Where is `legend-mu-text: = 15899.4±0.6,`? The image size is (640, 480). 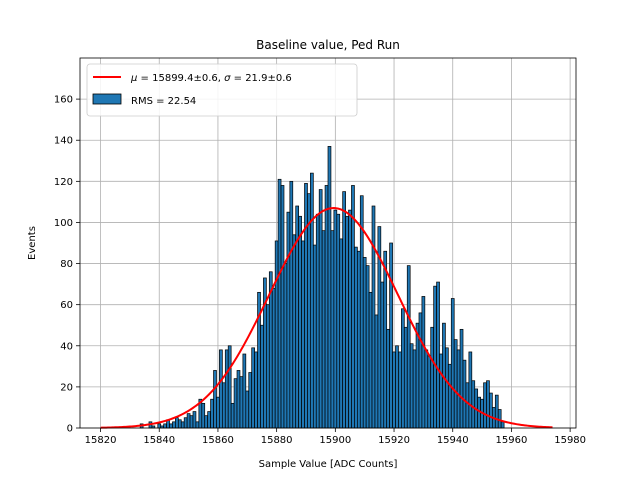 legend-mu-text: = 15899.4±0.6, is located at coordinates (180, 78).